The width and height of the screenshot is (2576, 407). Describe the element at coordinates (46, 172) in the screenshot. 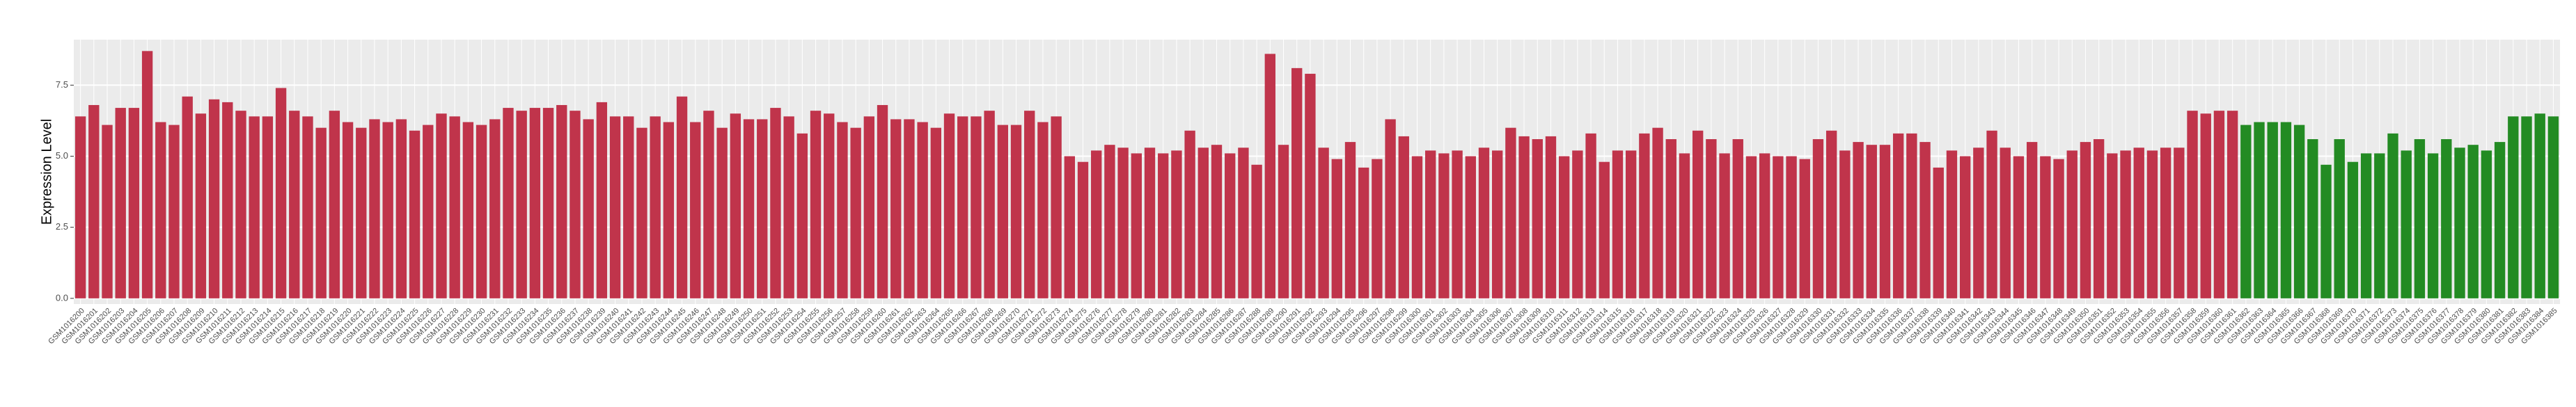

I see `y-axis-title: Expression Level` at that location.